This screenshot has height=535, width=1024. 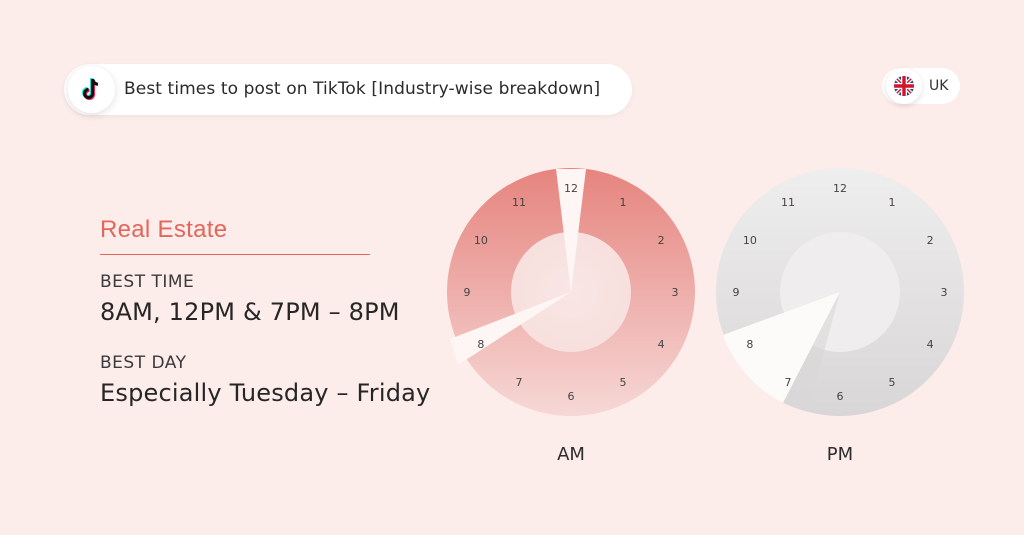 I want to click on tiktok-logo-icon, so click(x=91, y=89).